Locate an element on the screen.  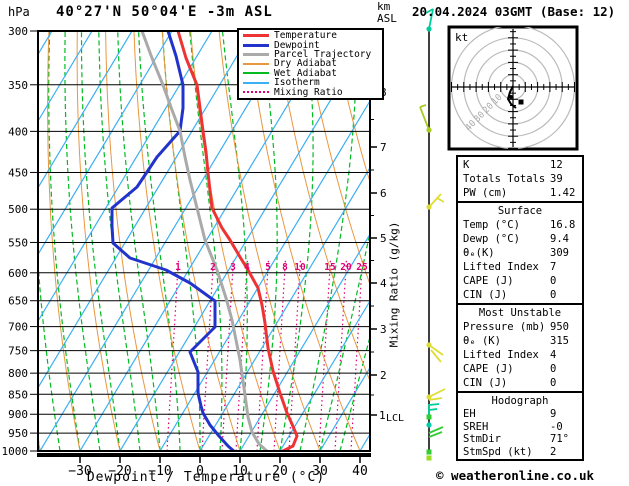
panel-section: K 12 Totals Totals 39 PW (cm) 1.42 is located at coordinates (520, 179).